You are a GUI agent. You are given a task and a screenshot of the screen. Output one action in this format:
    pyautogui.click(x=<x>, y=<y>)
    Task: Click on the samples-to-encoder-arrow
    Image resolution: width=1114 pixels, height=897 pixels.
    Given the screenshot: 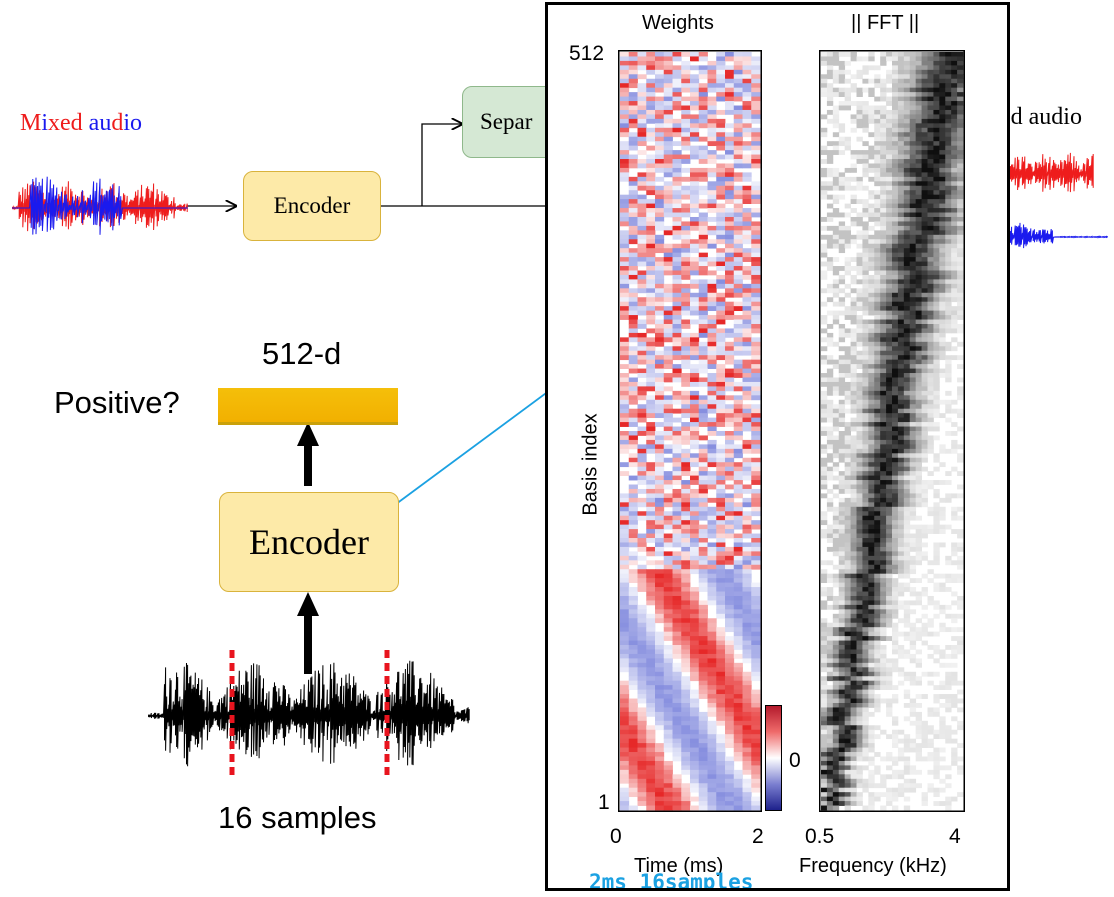 What is the action you would take?
    pyautogui.click(x=308, y=633)
    